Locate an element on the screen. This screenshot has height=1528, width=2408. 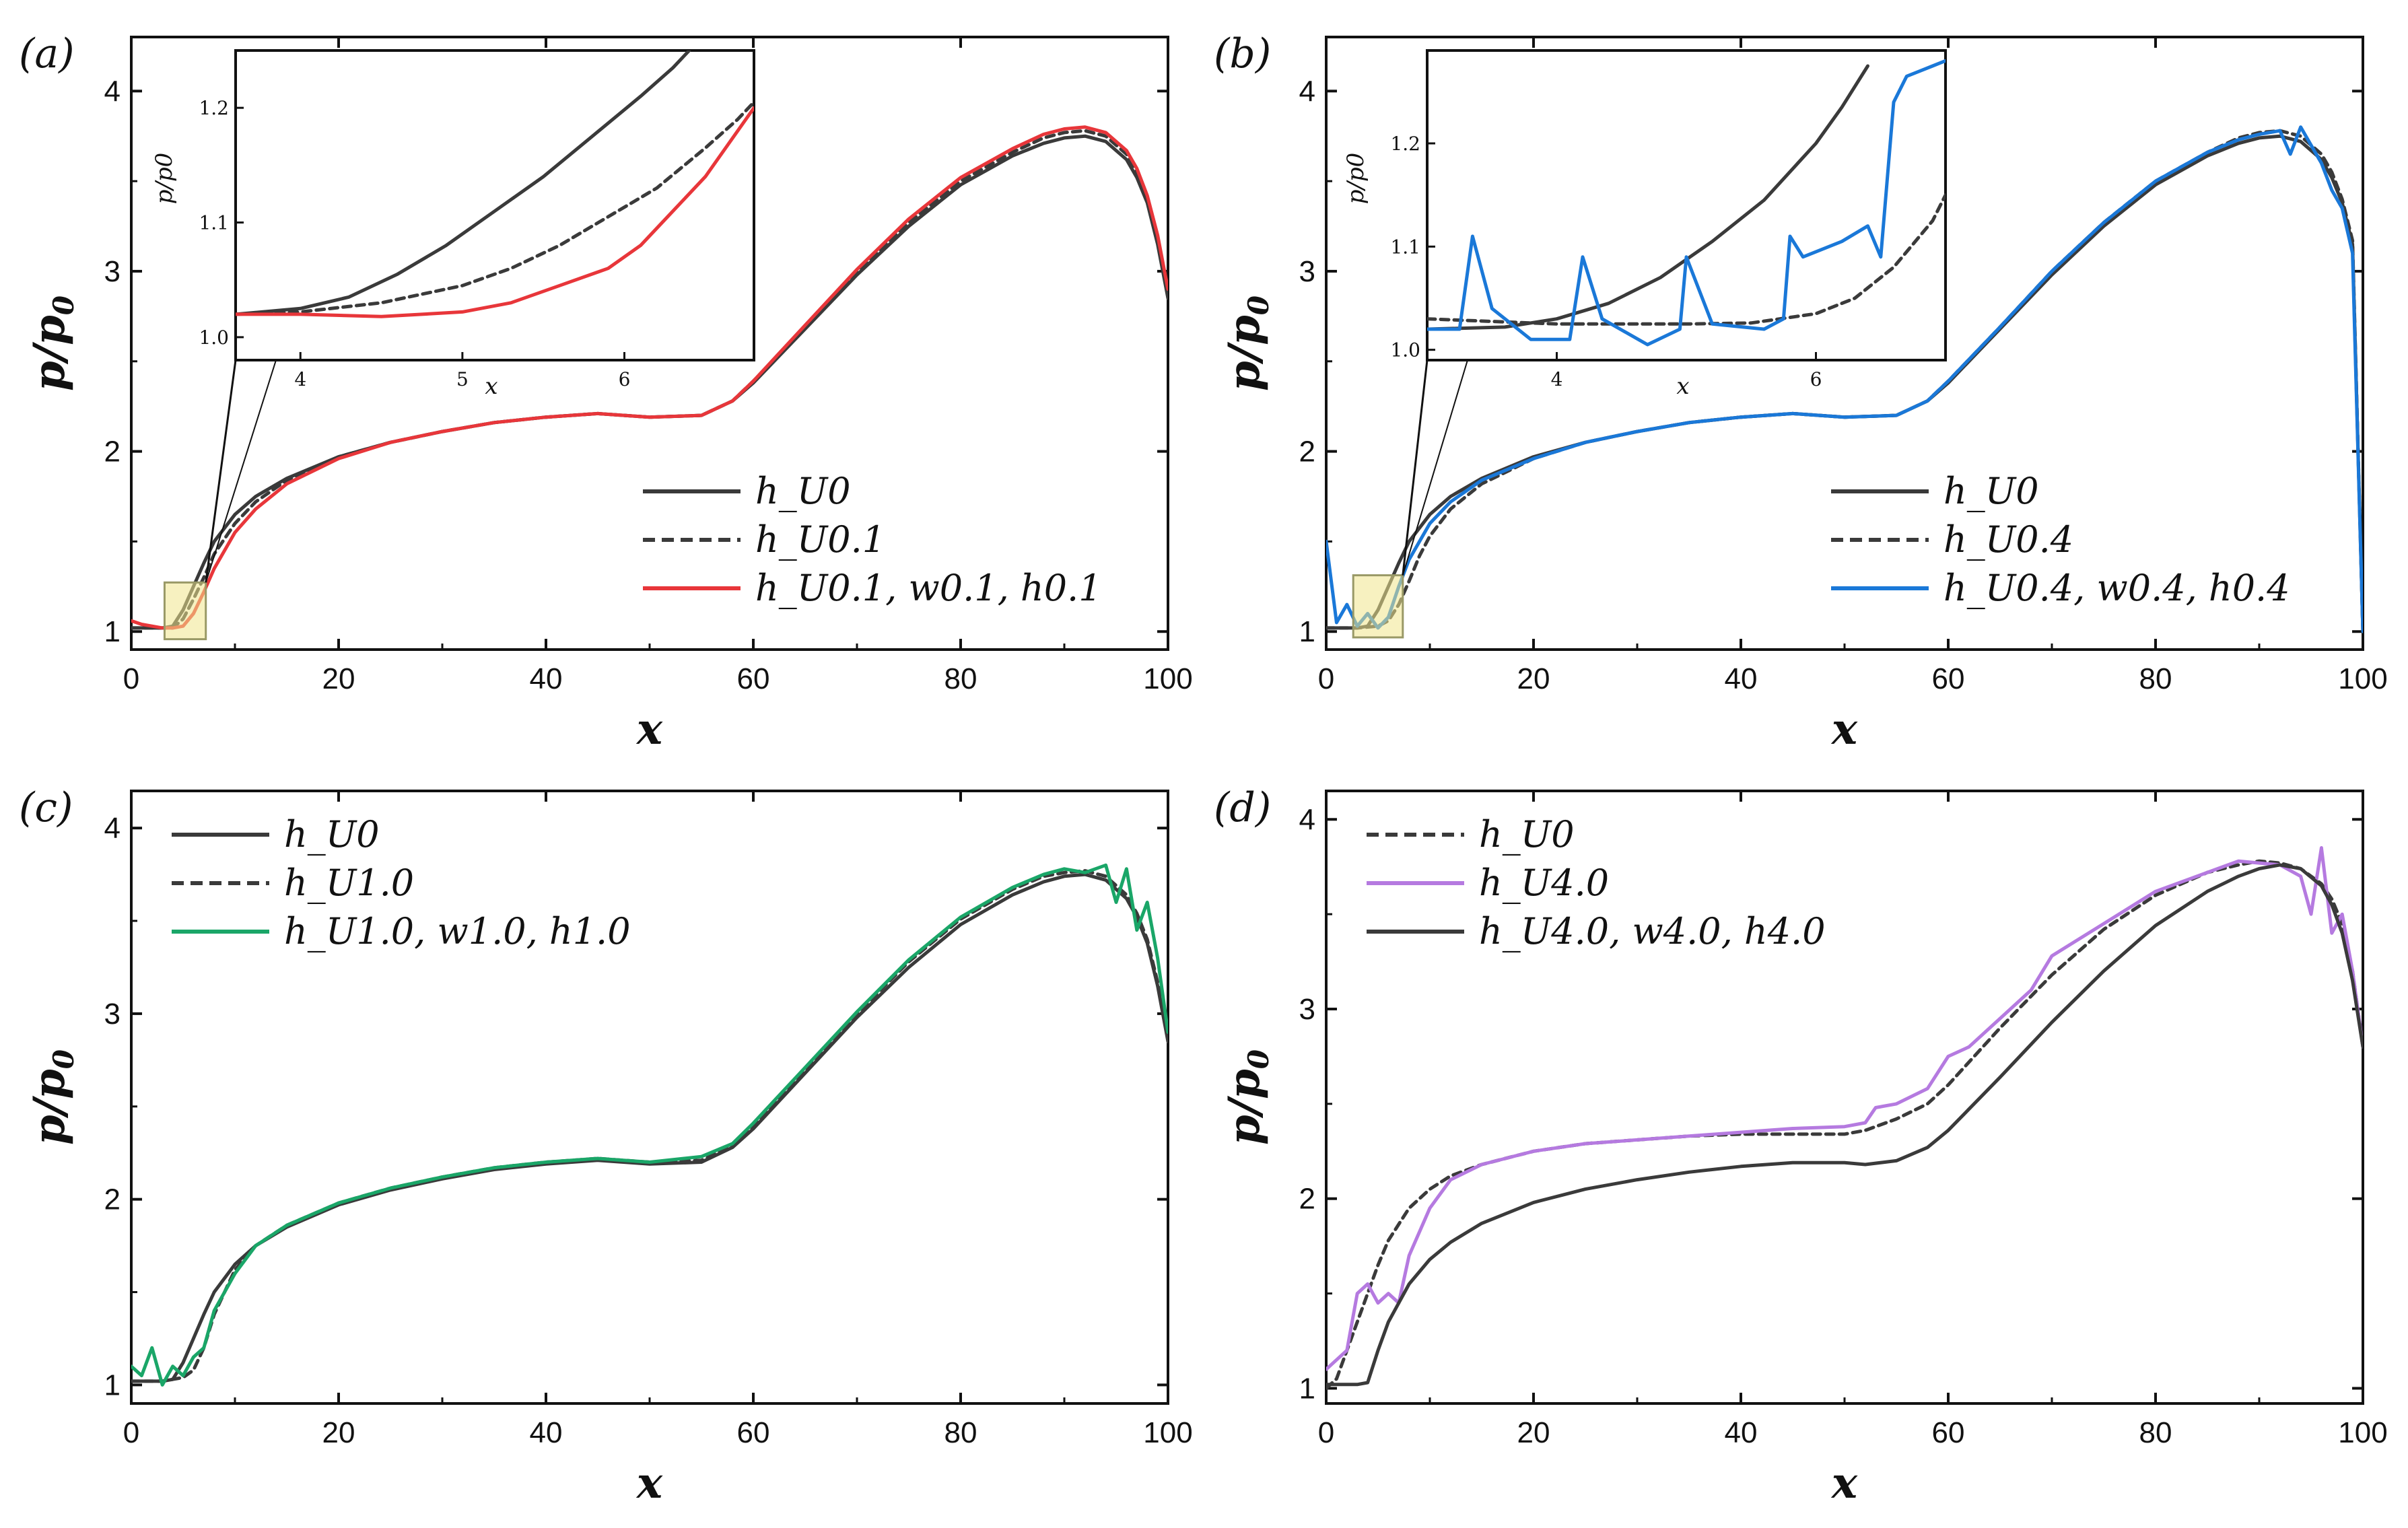
legend-label: h_U4.0 is located at coordinates (1544, 883).